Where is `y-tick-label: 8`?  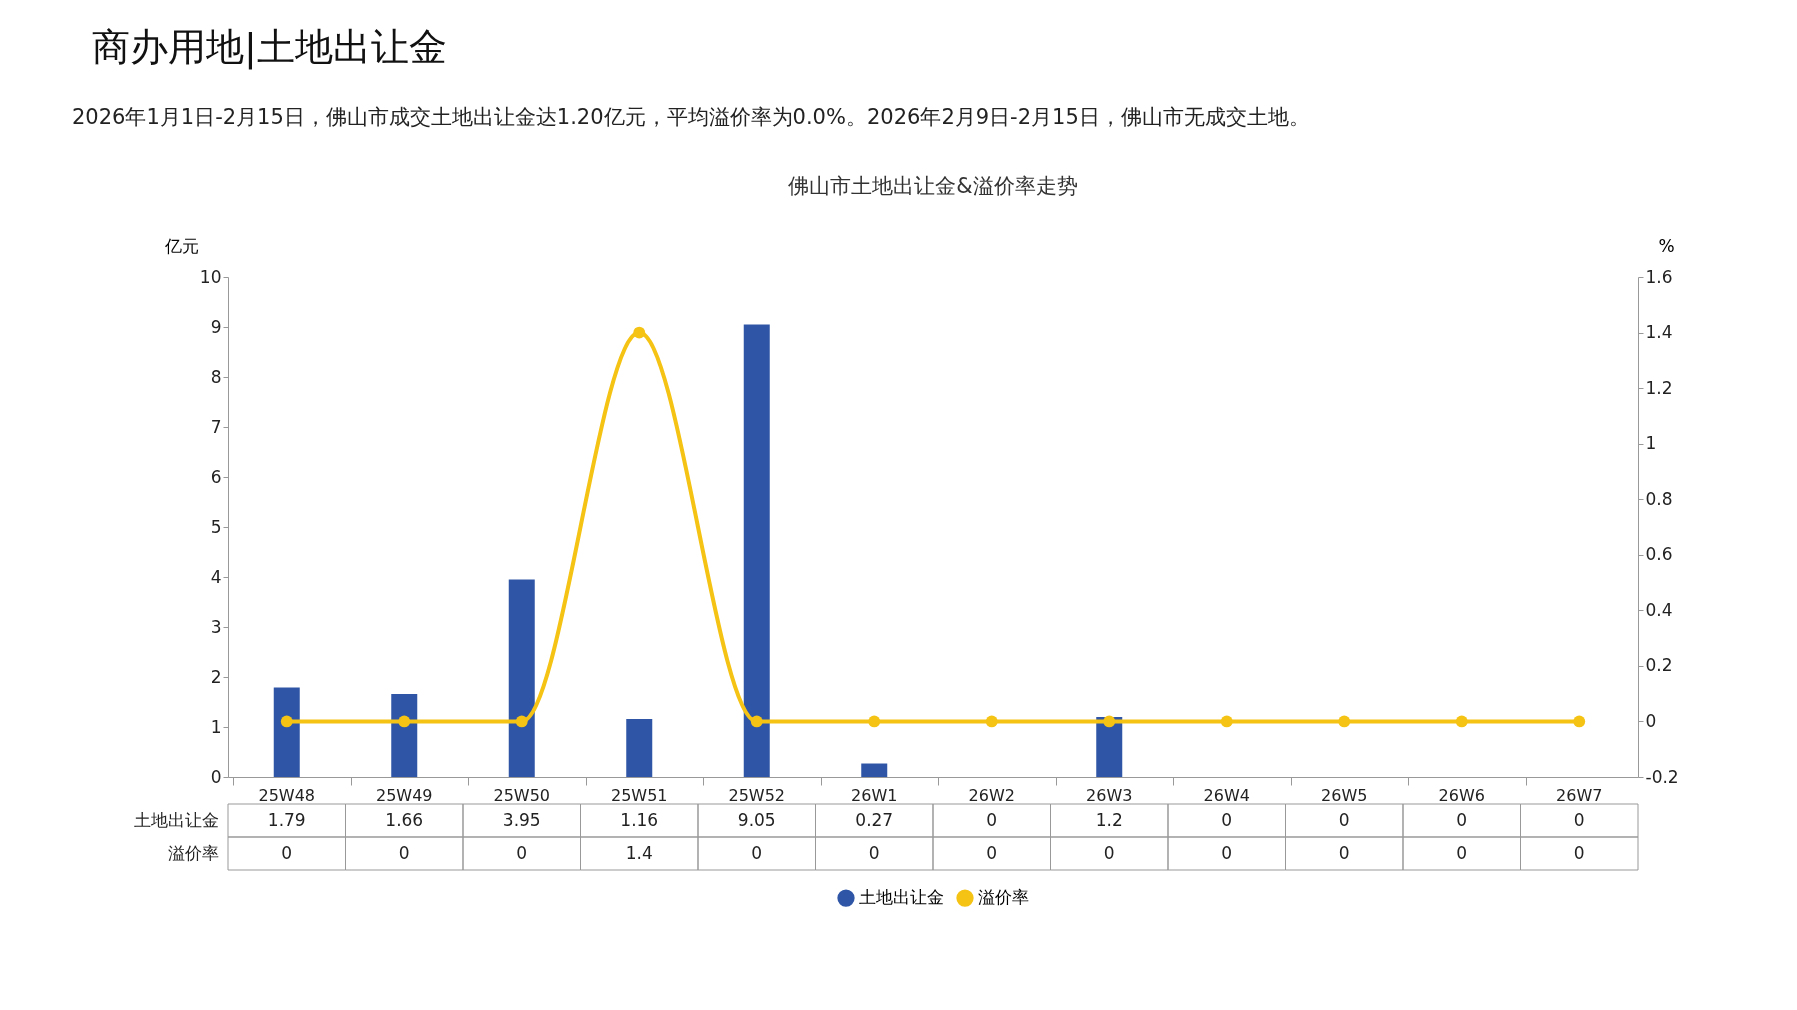
y-tick-label: 8 is located at coordinates (216, 376).